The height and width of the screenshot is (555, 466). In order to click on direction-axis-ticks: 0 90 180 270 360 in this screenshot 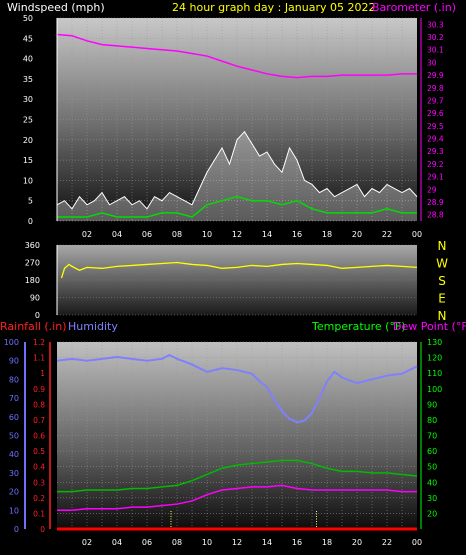, I will do `click(41, 280)`.